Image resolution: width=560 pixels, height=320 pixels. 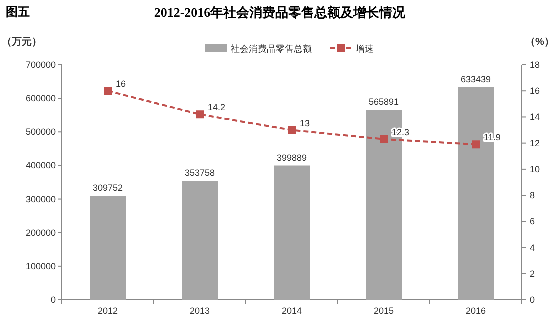 I want to click on y2-tick-label: 10, so click(x=535, y=169).